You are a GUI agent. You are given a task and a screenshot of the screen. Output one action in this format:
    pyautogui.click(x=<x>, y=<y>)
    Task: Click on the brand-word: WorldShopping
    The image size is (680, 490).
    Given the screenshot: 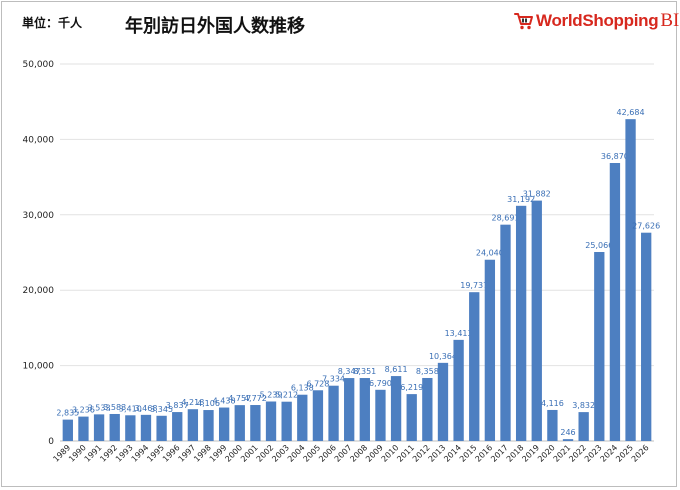 What is the action you would take?
    pyautogui.click(x=597, y=20)
    